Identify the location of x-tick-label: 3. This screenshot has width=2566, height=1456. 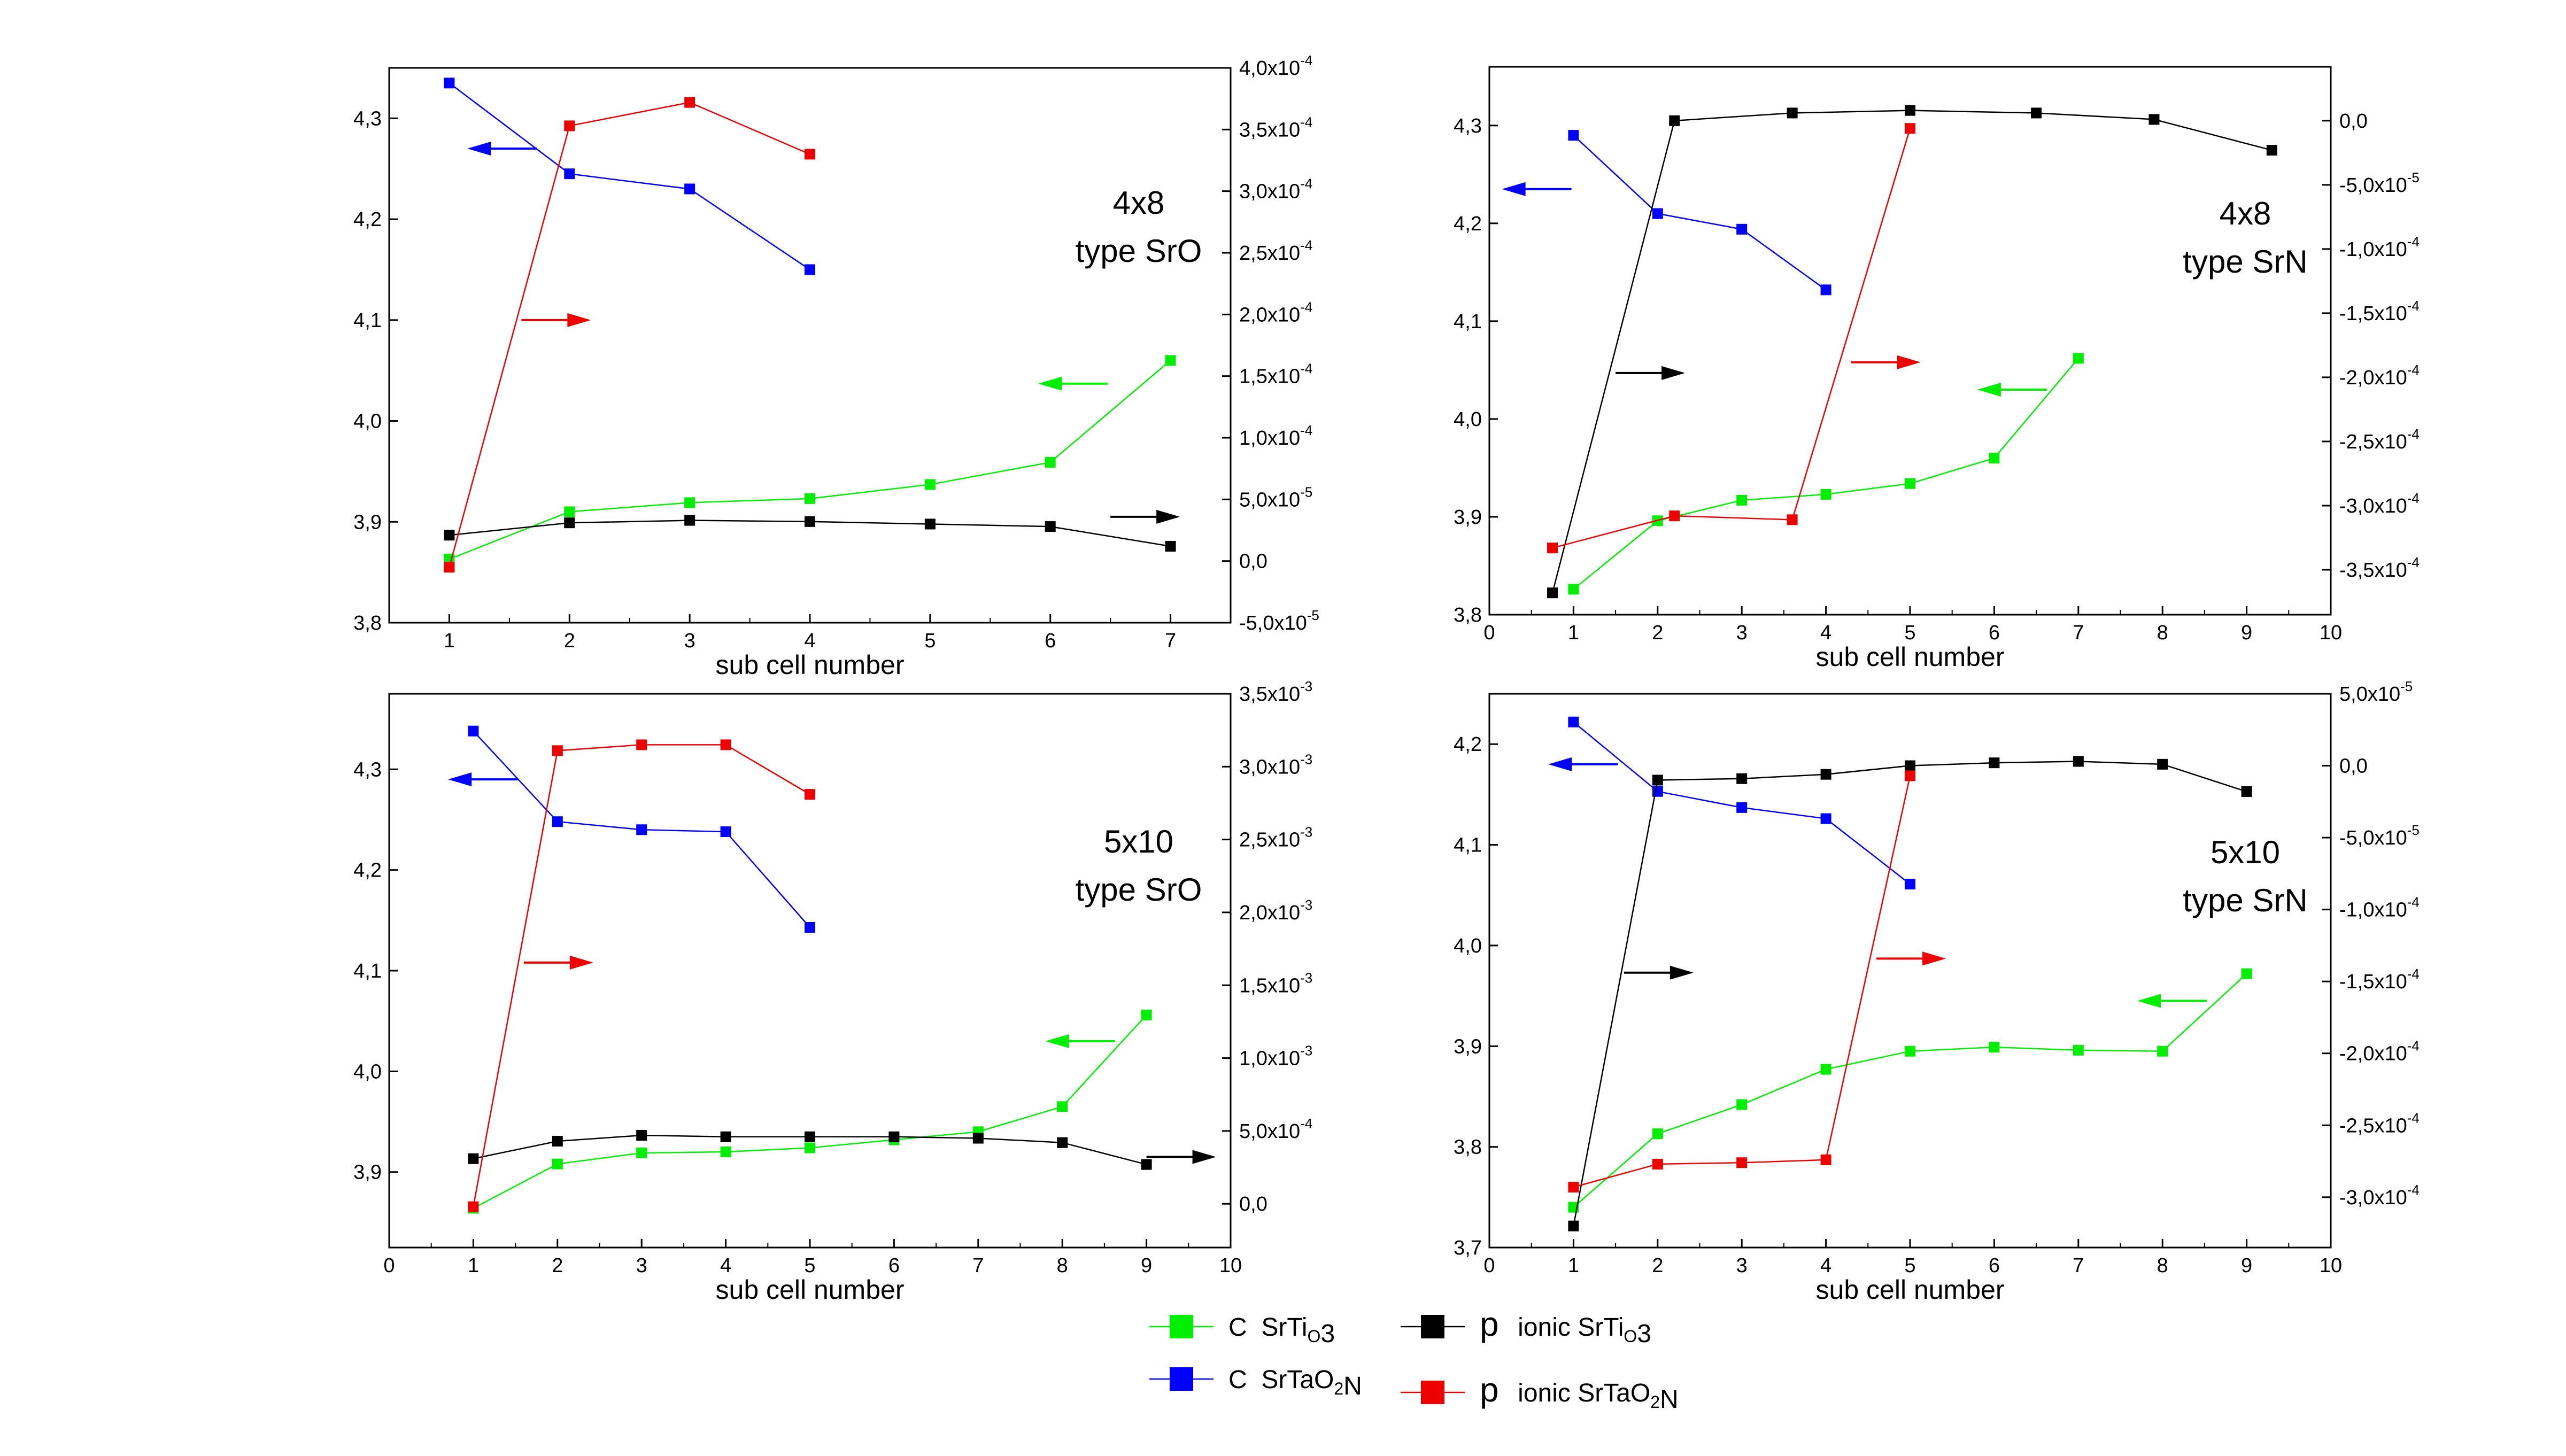
(689, 641).